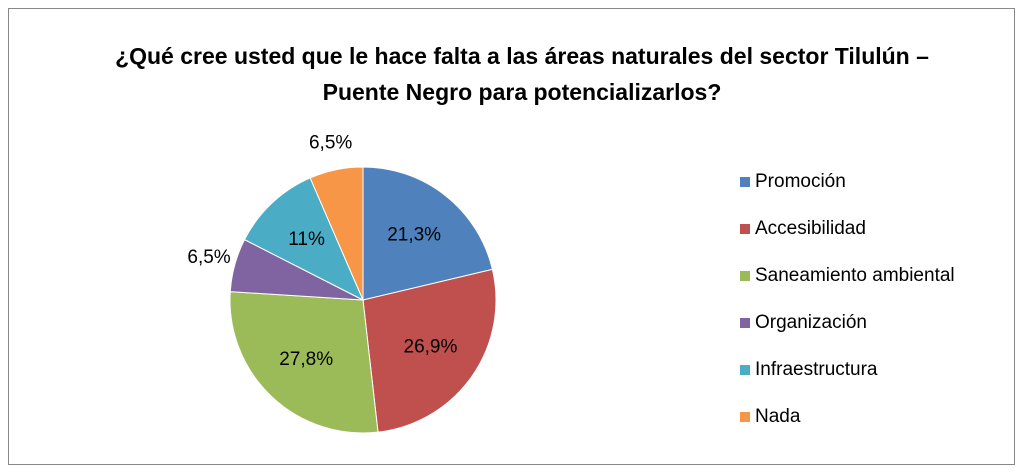 This screenshot has width=1025, height=475. I want to click on legend-label: Saneamiento ambiental, so click(855, 275).